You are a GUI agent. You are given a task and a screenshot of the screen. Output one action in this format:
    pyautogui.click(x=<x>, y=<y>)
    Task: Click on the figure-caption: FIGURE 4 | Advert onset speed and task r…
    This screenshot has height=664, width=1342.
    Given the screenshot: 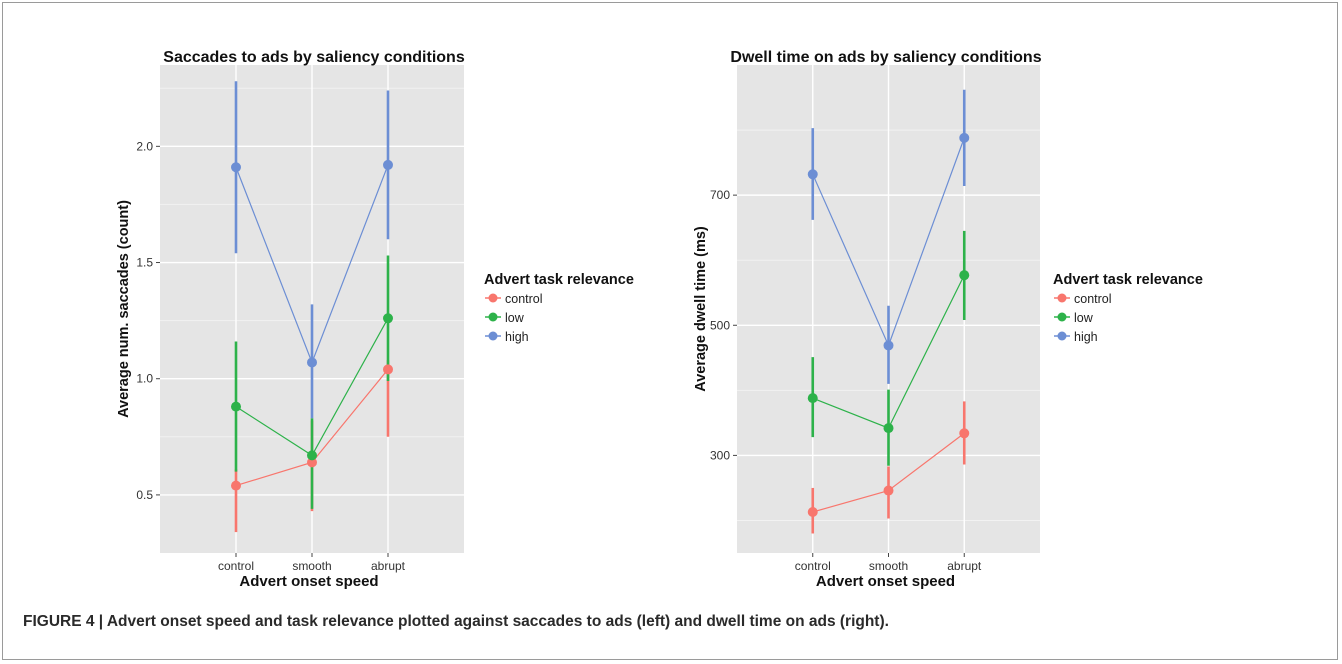 What is the action you would take?
    pyautogui.click(x=456, y=621)
    